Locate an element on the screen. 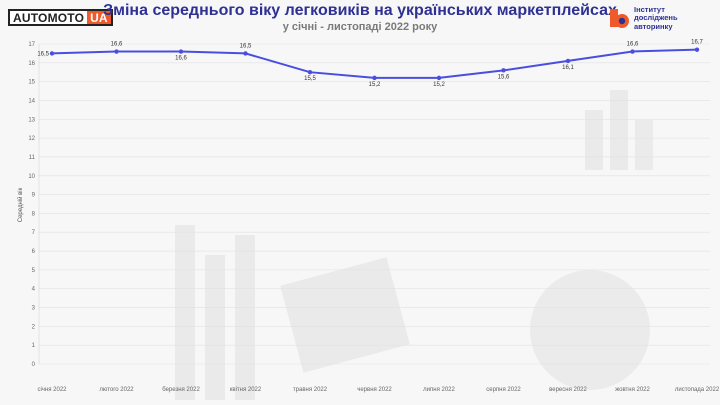  y-tick-label: 15 is located at coordinates (31, 83).